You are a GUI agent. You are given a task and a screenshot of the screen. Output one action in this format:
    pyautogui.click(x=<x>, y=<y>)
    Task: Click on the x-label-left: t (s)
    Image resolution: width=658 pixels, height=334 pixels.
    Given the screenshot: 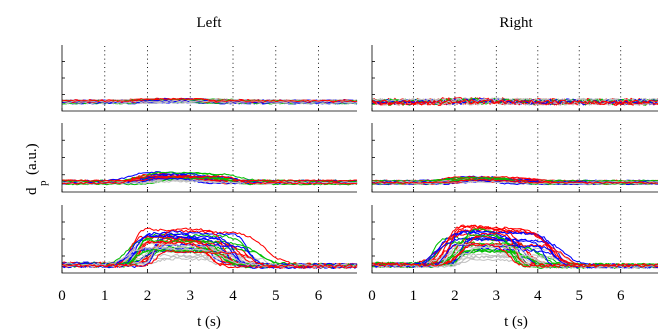 What is the action you would take?
    pyautogui.click(x=209, y=321)
    